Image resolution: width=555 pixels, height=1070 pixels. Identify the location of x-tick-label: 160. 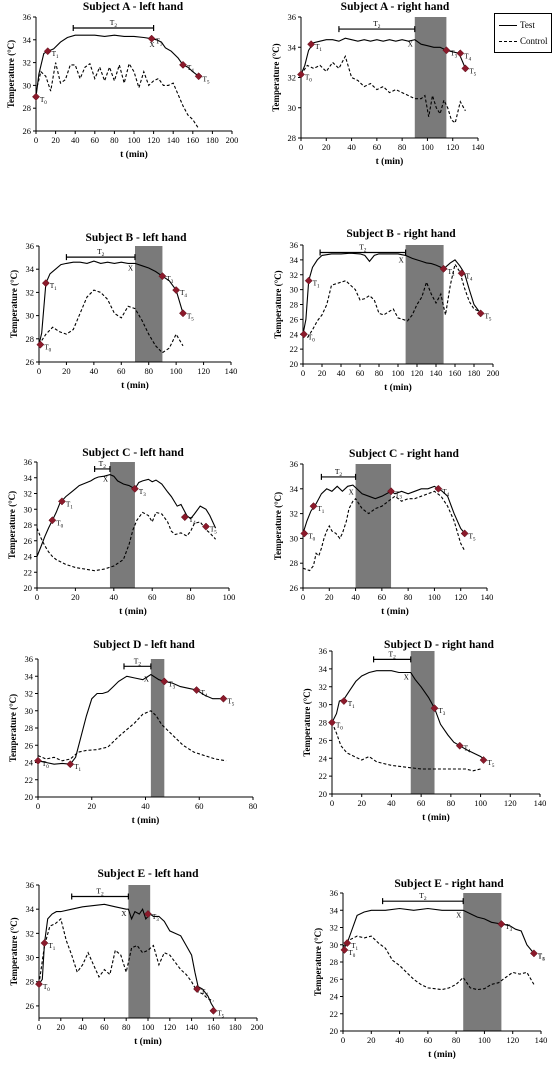
(192, 140).